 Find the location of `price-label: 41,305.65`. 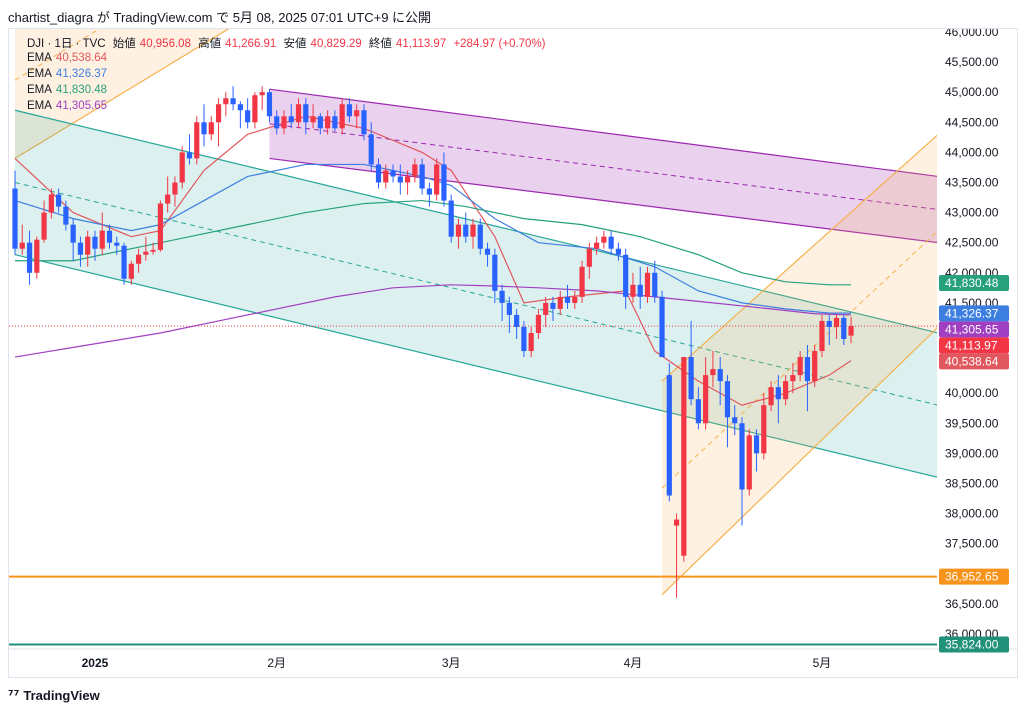

price-label: 41,305.65 is located at coordinates (974, 329).